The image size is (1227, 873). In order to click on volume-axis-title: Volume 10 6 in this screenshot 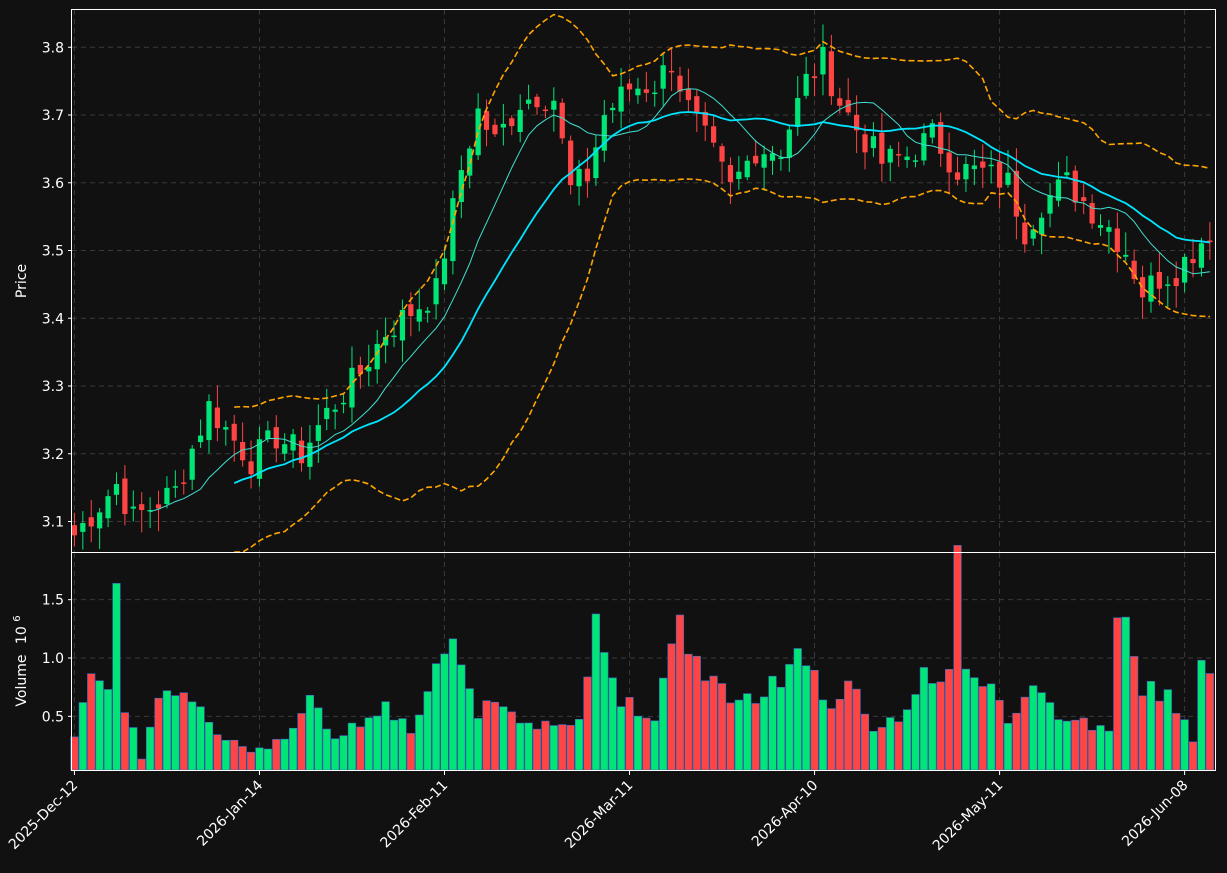, I will do `click(21, 660)`.